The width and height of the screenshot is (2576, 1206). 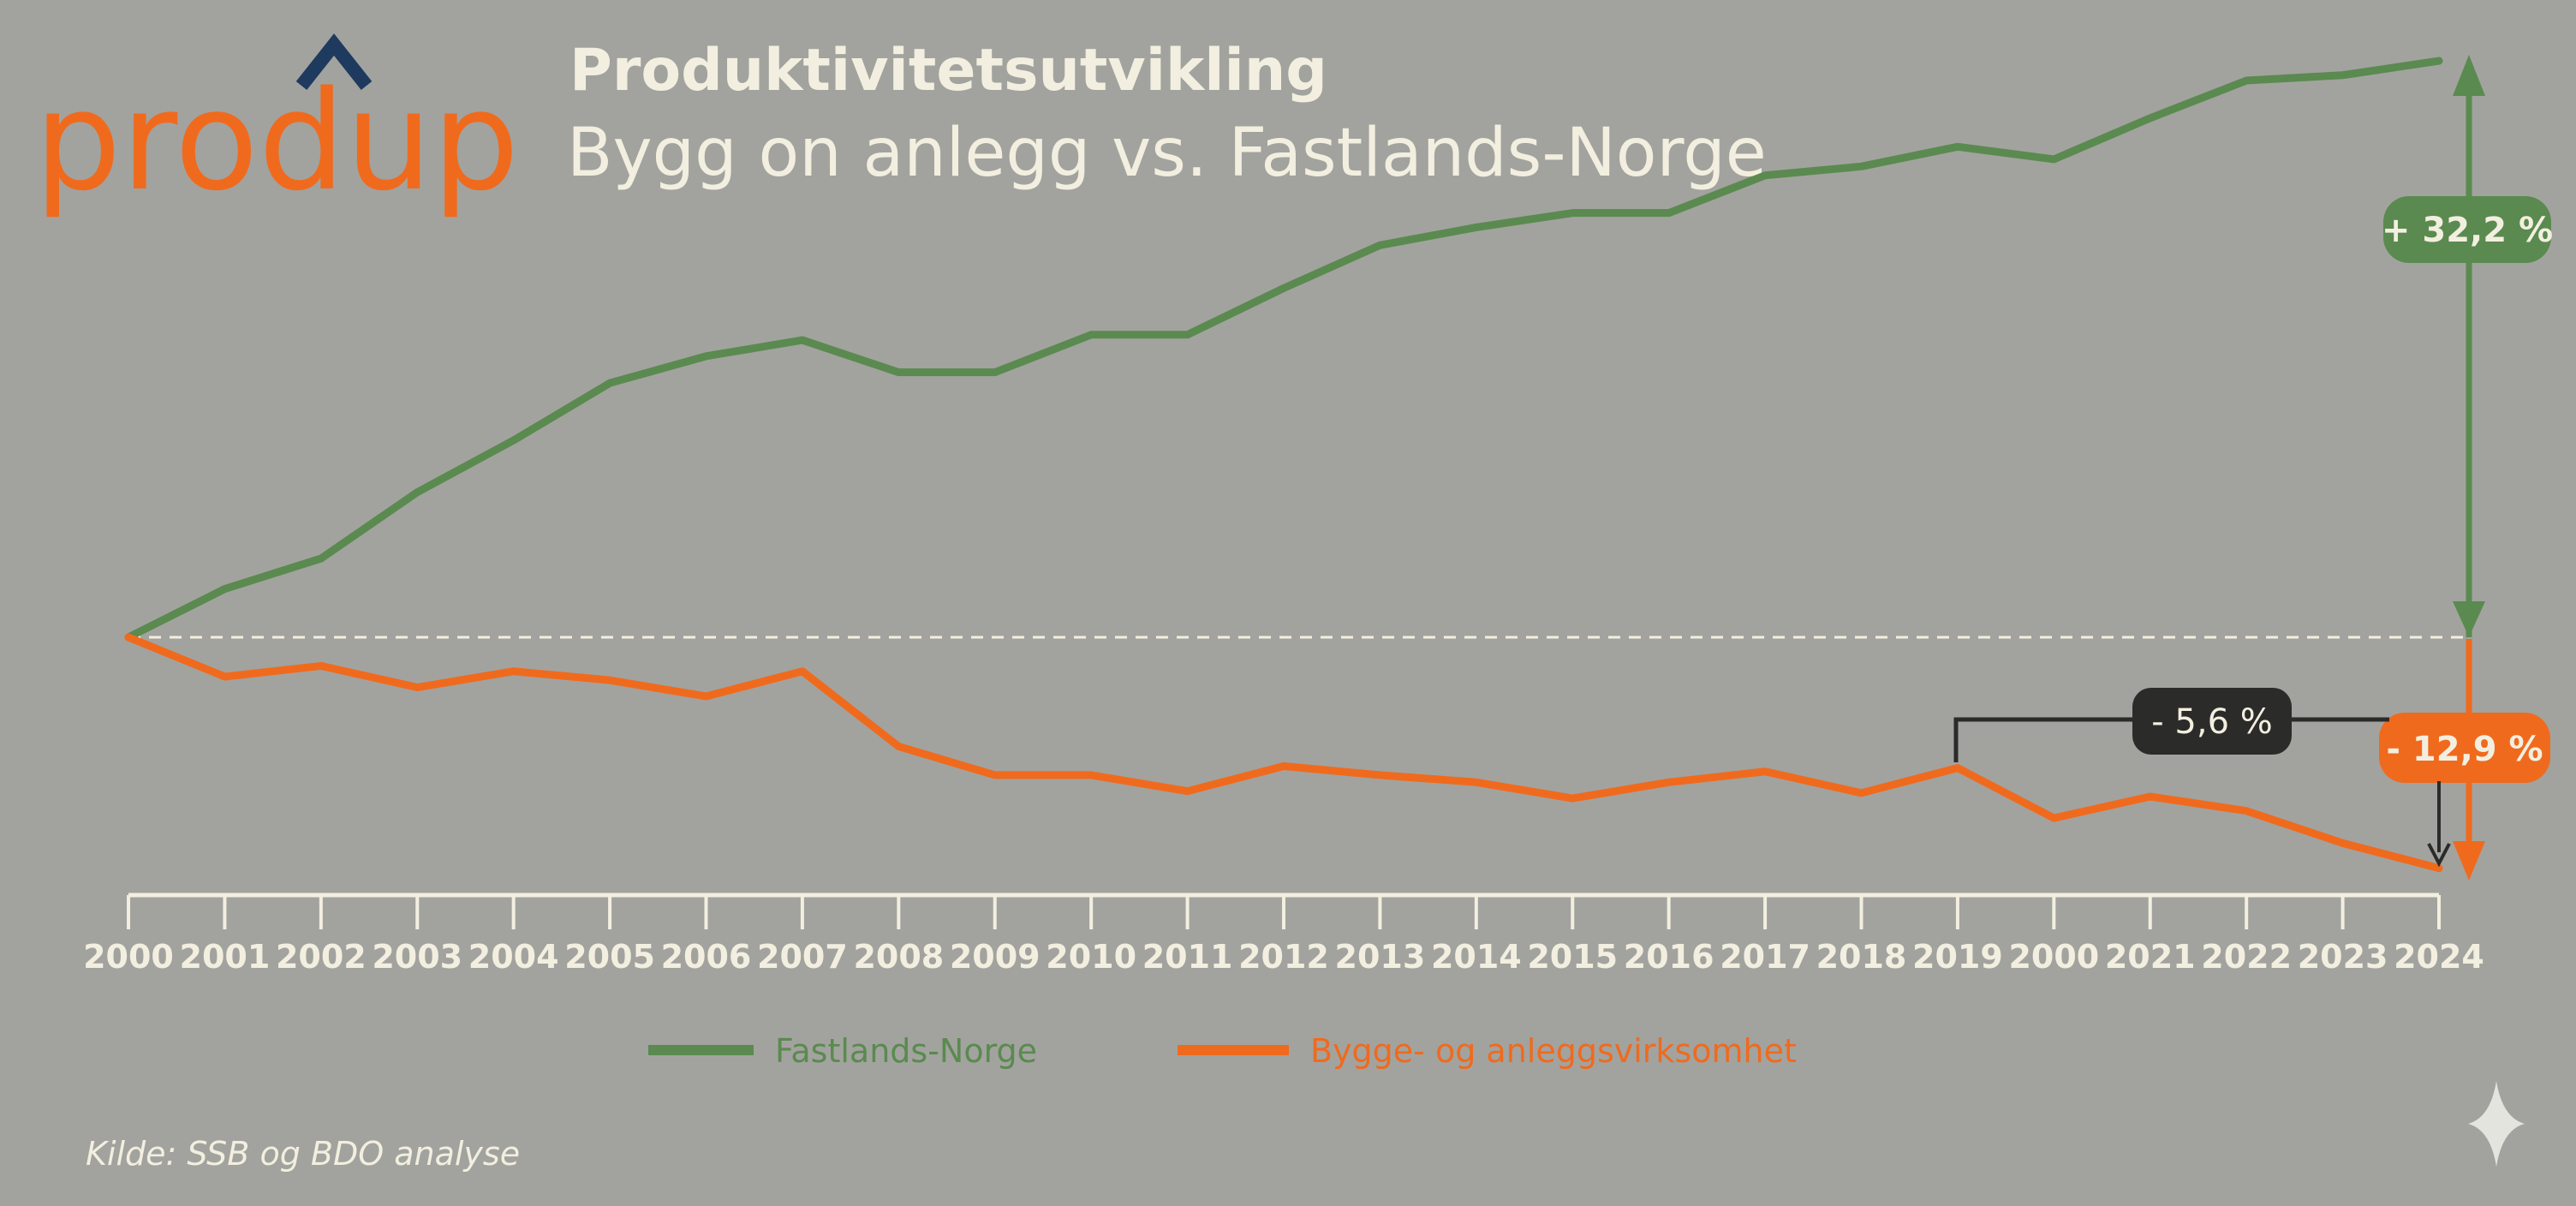 I want to click on black-badge-label: - 5,6 %, so click(x=2211, y=722).